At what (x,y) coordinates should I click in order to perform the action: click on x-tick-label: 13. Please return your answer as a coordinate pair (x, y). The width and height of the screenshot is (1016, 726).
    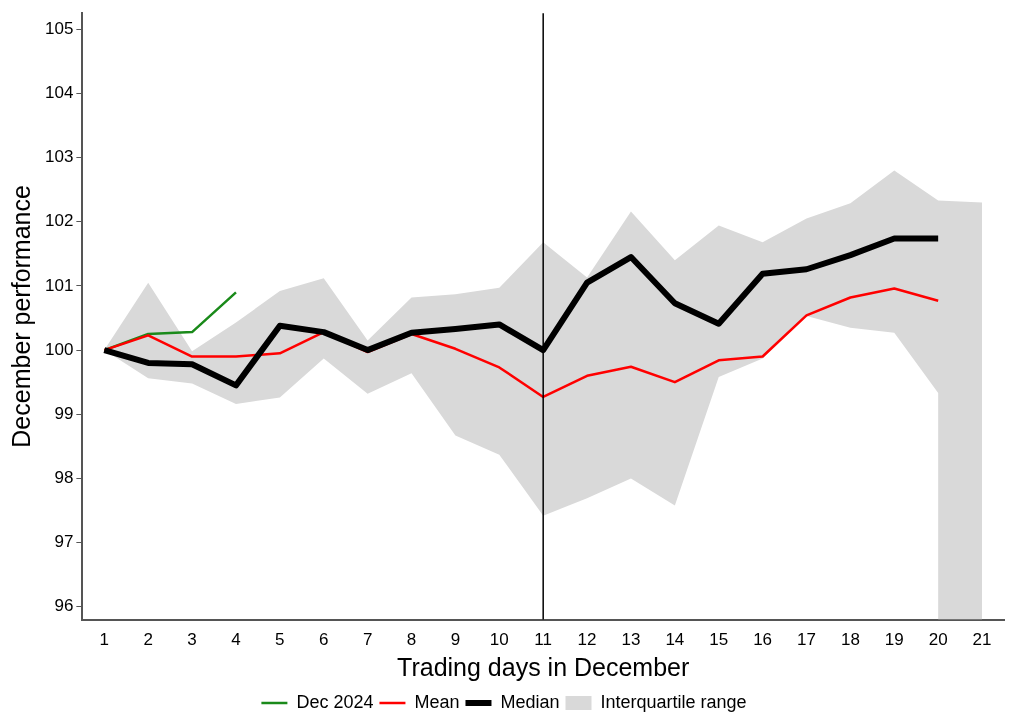
    Looking at the image, I should click on (631, 640).